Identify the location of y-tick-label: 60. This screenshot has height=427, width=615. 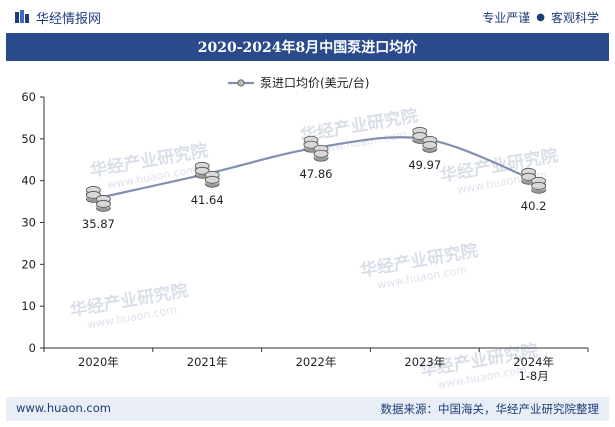
(28, 97).